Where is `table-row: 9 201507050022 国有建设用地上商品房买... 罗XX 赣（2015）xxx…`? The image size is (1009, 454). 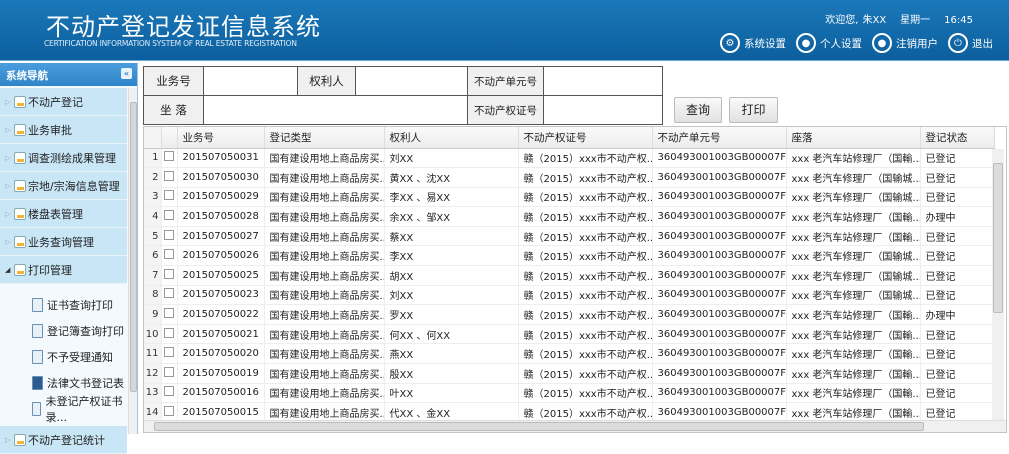
table-row: 9 201507050022 国有建设用地上商品房买... 罗XX 赣（2015）xxx… is located at coordinates (569, 314).